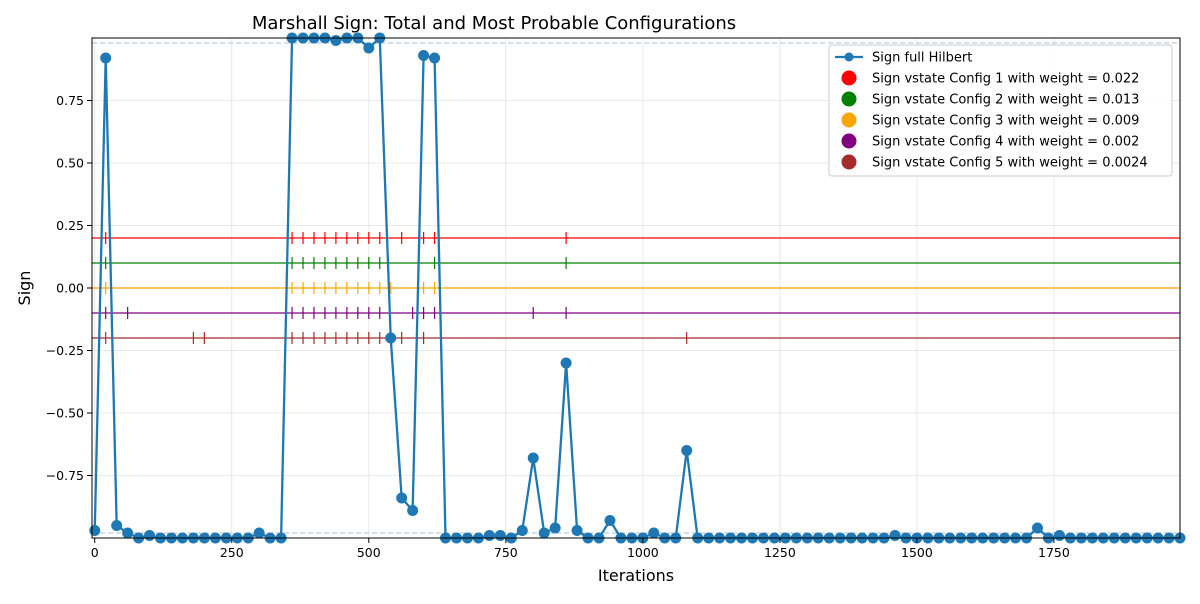 The image size is (1200, 604). What do you see at coordinates (1005, 142) in the screenshot?
I see `legend-config-4-label: Sign vstate Config 4 with weight = 0.002` at bounding box center [1005, 142].